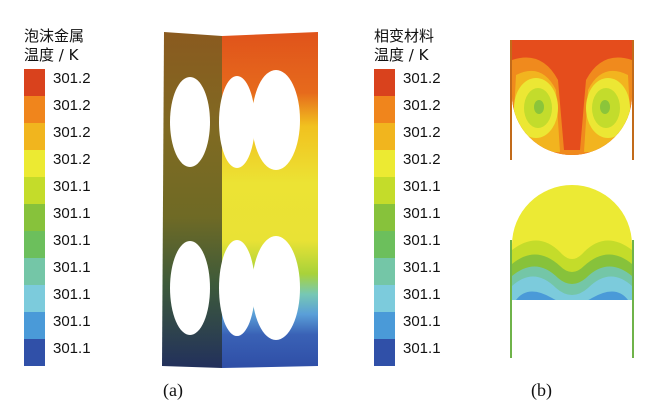 The height and width of the screenshot is (409, 650). I want to click on caption-a: (a), so click(173, 390).